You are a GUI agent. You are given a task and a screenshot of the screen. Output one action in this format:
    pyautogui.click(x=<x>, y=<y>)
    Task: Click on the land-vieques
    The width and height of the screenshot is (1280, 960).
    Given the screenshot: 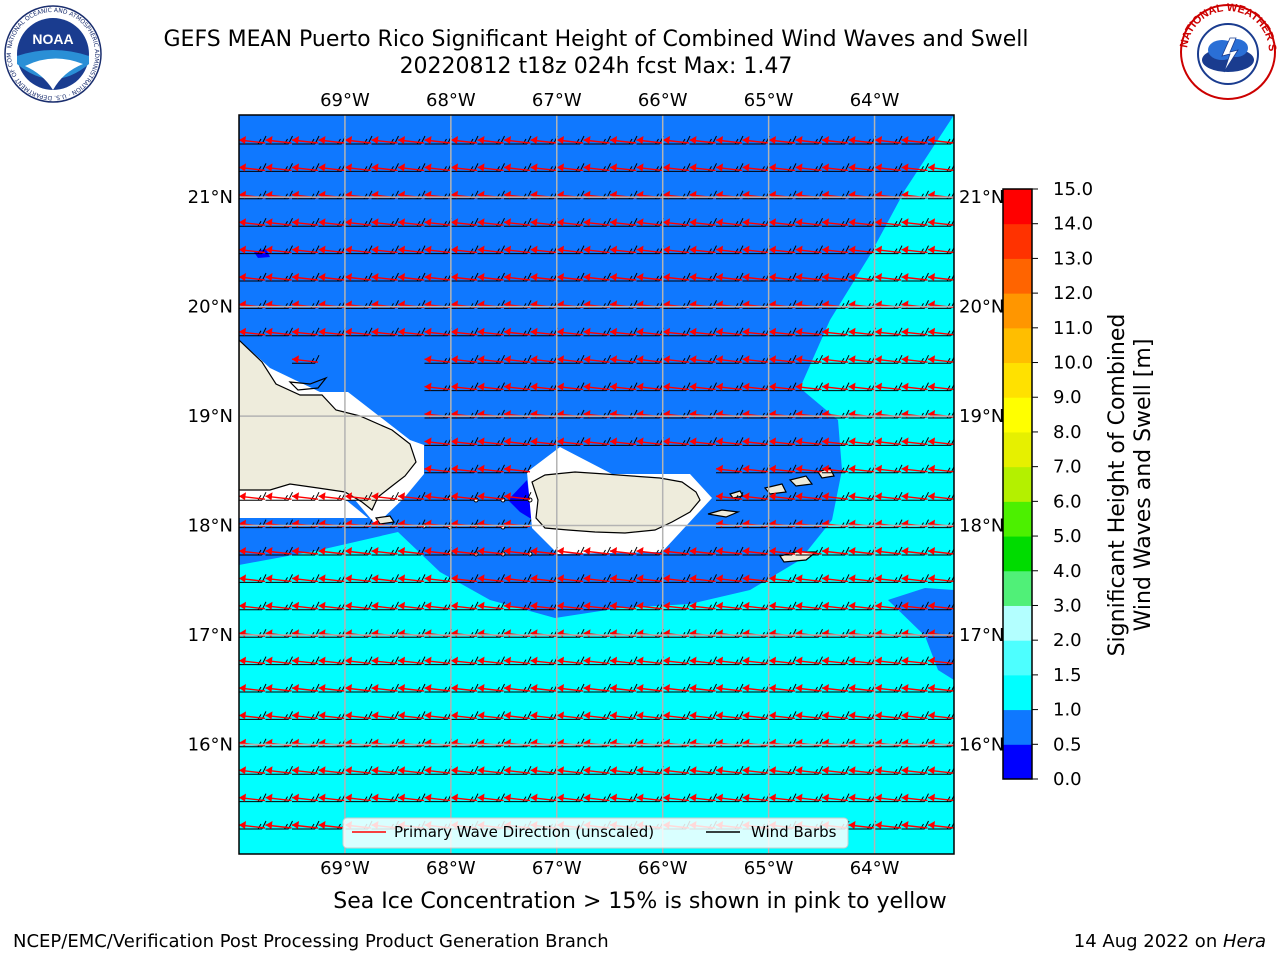 What is the action you would take?
    pyautogui.click(x=724, y=513)
    